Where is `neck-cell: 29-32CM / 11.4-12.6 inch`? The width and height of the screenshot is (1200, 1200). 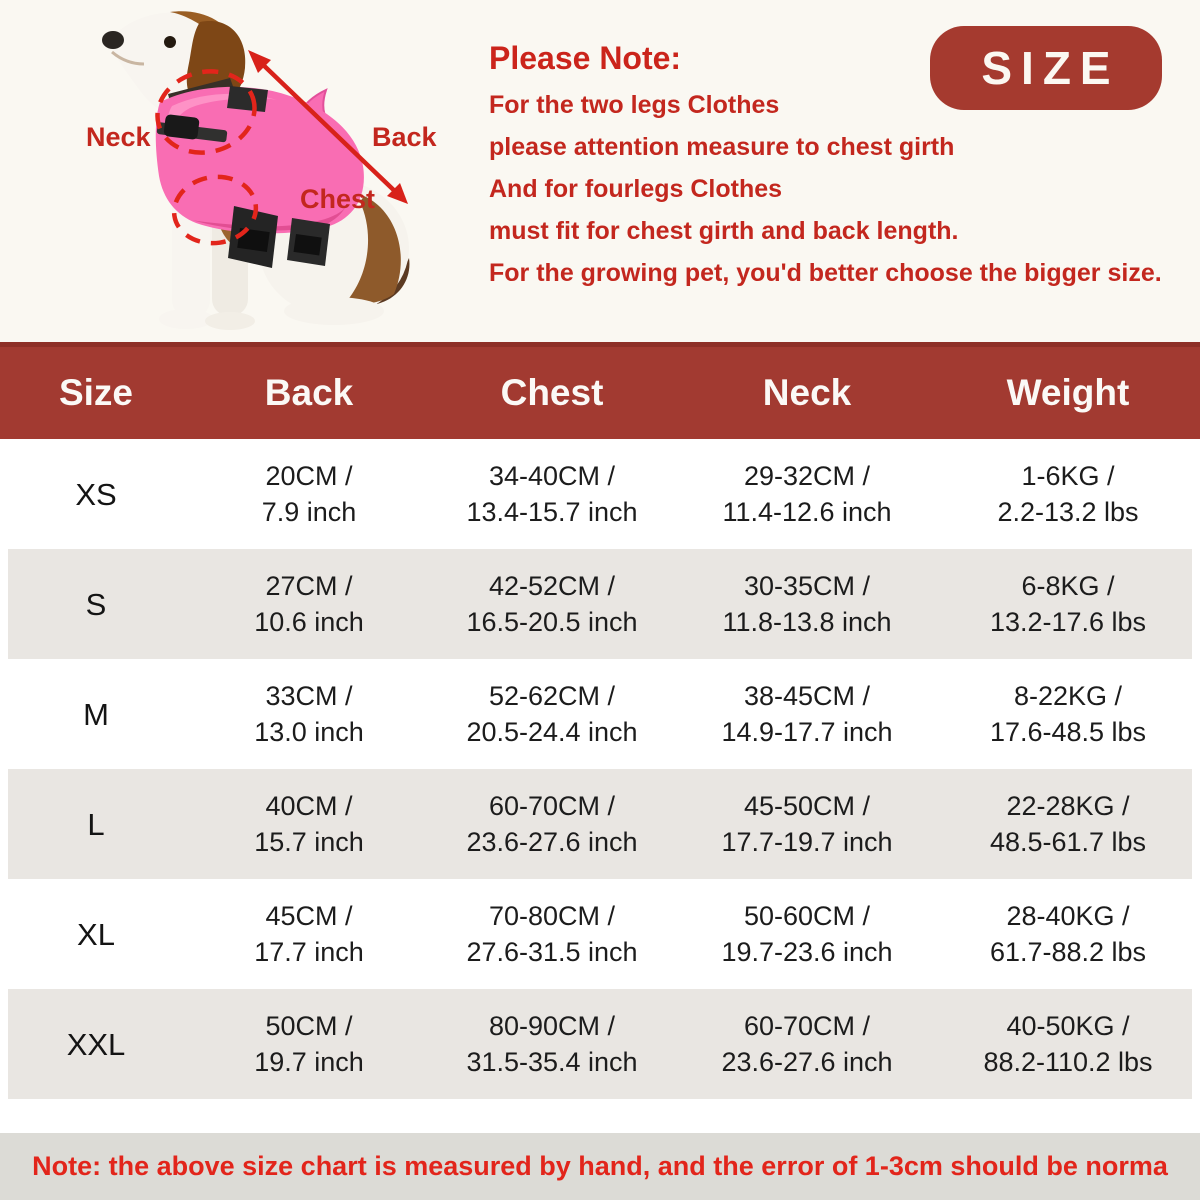 neck-cell: 29-32CM / 11.4-12.6 inch is located at coordinates (807, 494).